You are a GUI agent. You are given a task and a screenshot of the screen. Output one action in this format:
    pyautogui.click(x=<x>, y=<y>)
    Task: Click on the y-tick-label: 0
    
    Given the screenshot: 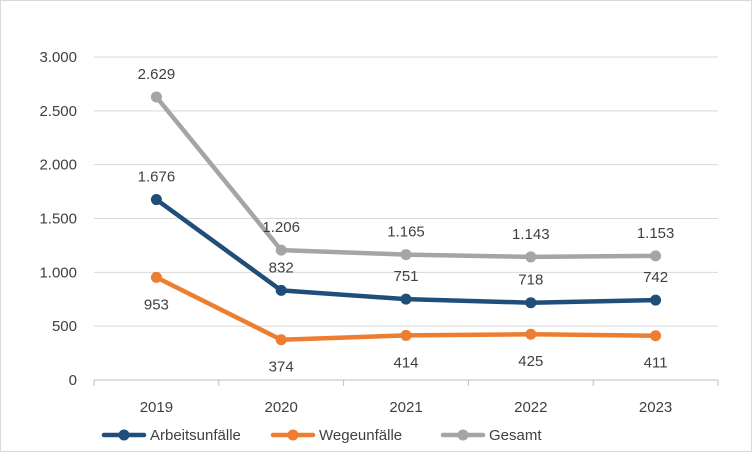 What is the action you would take?
    pyautogui.click(x=73, y=380)
    